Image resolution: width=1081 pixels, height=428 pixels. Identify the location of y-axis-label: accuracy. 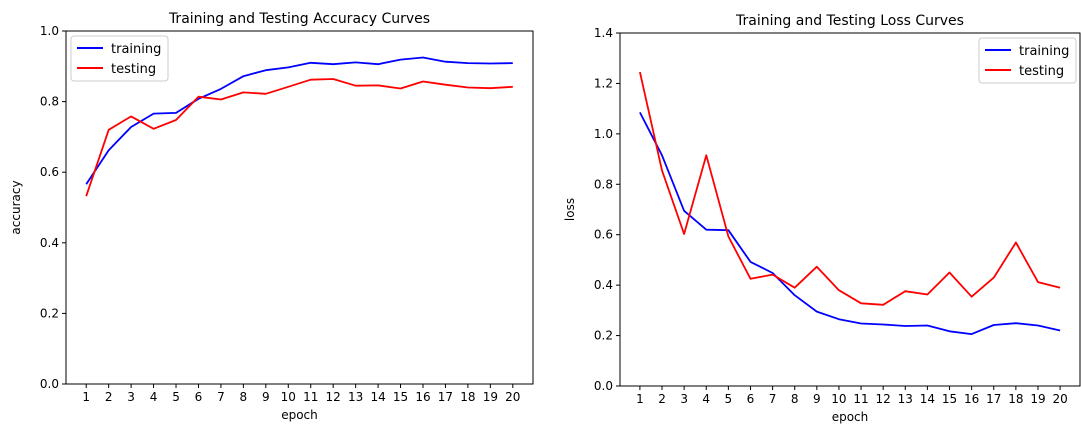
(16, 207).